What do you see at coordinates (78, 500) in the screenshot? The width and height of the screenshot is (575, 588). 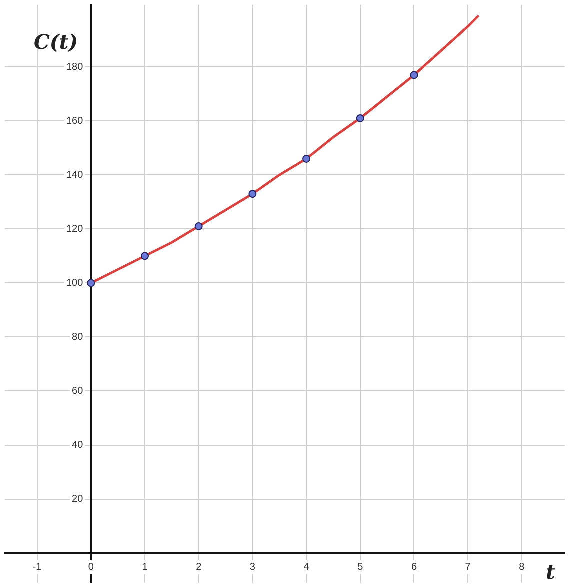 I see `y-tick-label: 20` at bounding box center [78, 500].